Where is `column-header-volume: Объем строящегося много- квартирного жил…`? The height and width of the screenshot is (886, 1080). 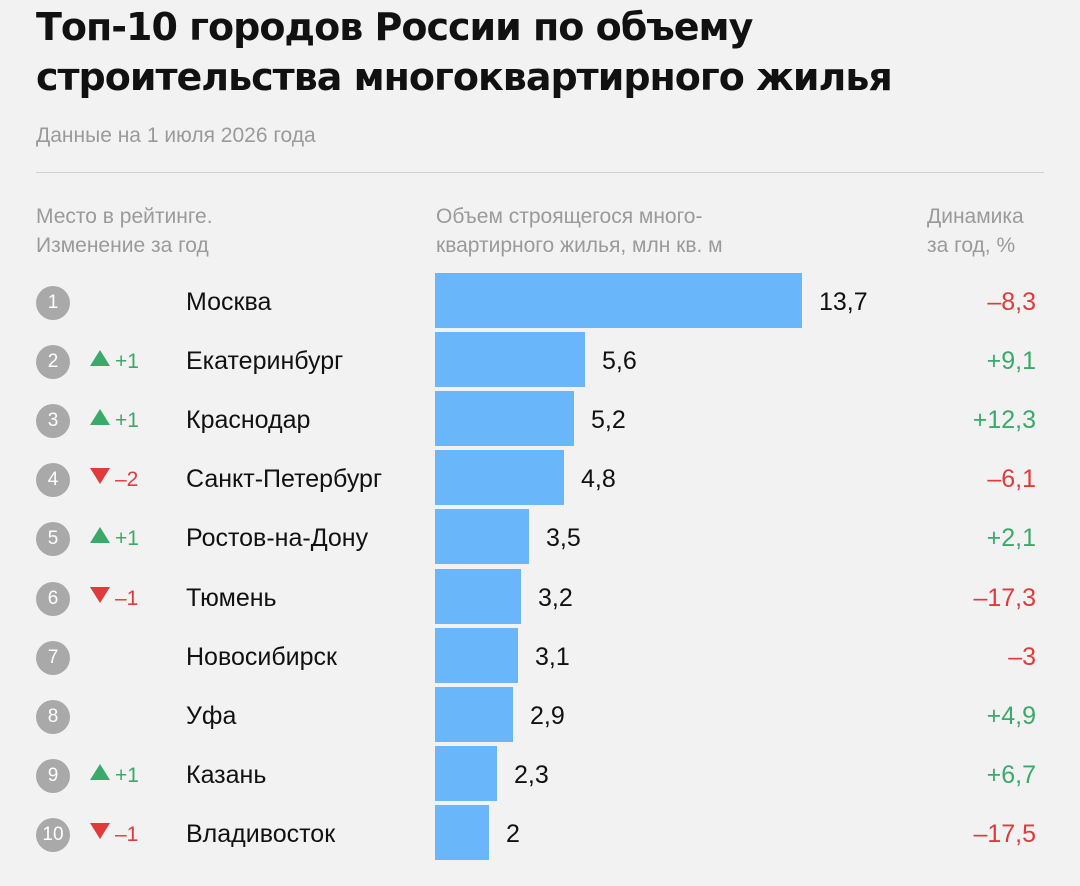 column-header-volume: Объем строящегося много- квартирного жил… is located at coordinates (579, 231).